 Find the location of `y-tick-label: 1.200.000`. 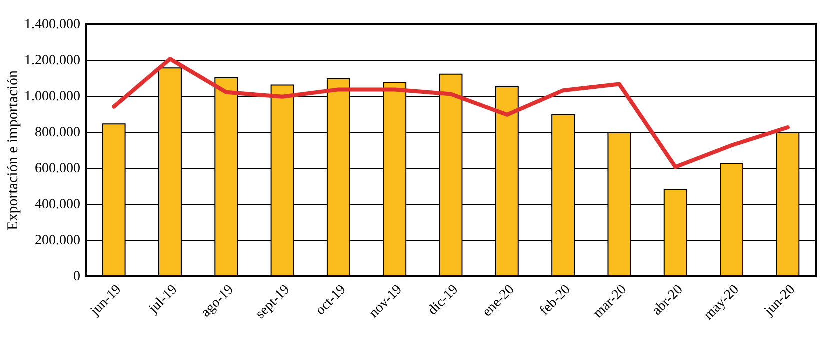

y-tick-label: 1.200.000 is located at coordinates (52, 61).